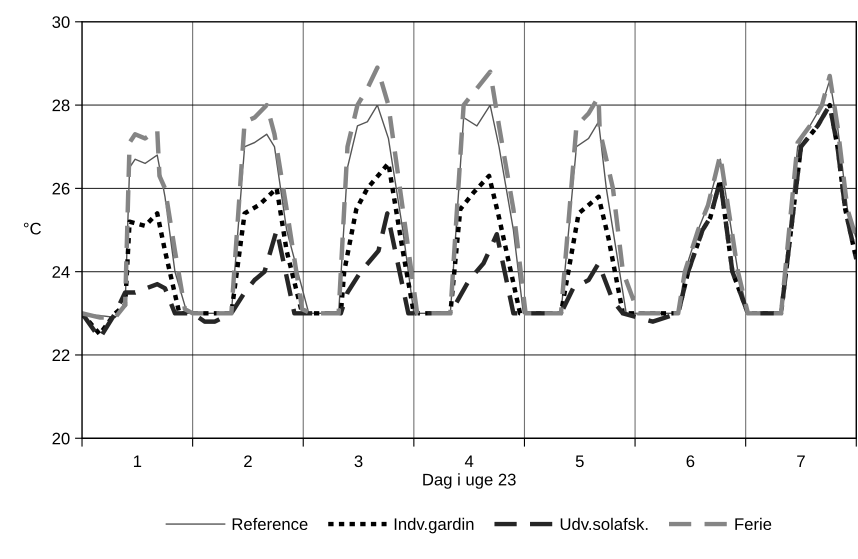 The image size is (858, 559). Describe the element at coordinates (61, 188) in the screenshot. I see `y-tick-label: 26` at that location.